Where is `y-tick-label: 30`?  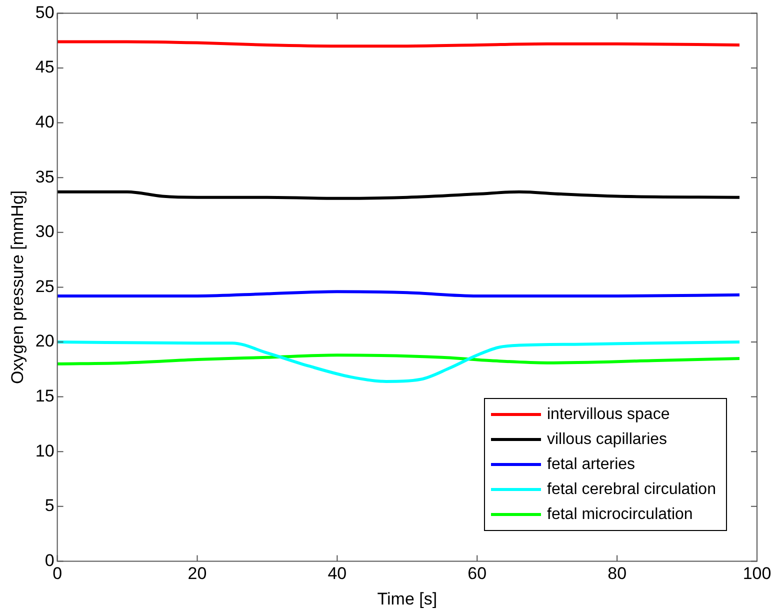 y-tick-label: 30 is located at coordinates (44, 232).